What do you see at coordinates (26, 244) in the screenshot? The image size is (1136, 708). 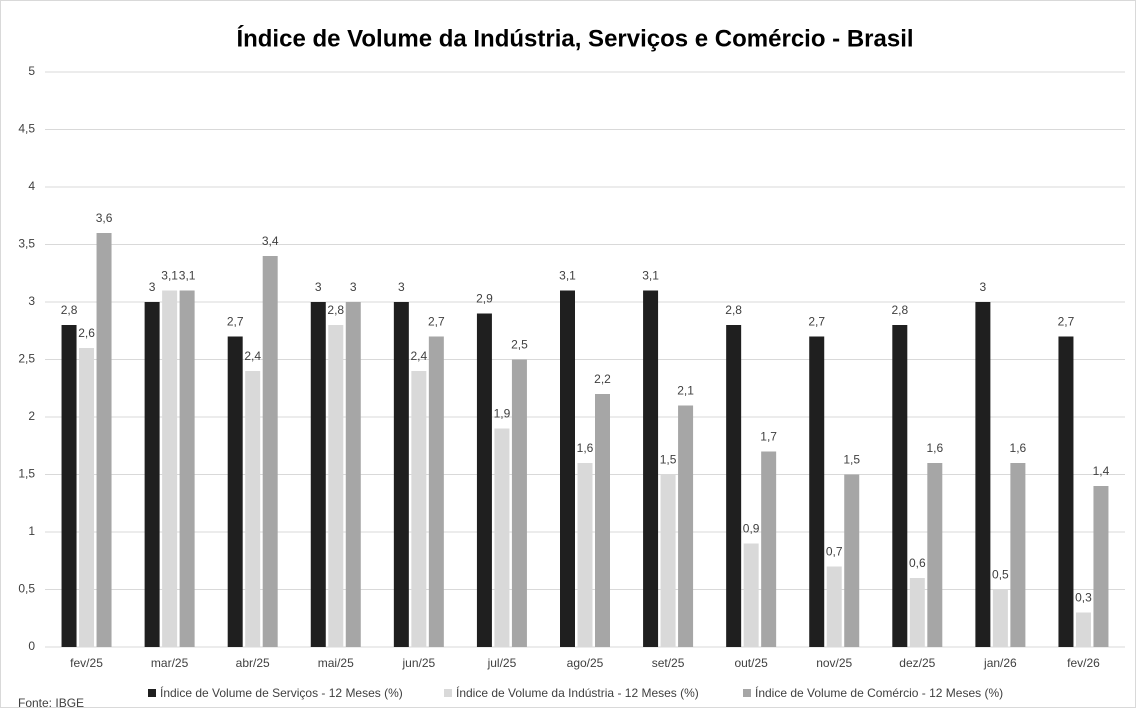 I see `y-tick-label: 3,5` at bounding box center [26, 244].